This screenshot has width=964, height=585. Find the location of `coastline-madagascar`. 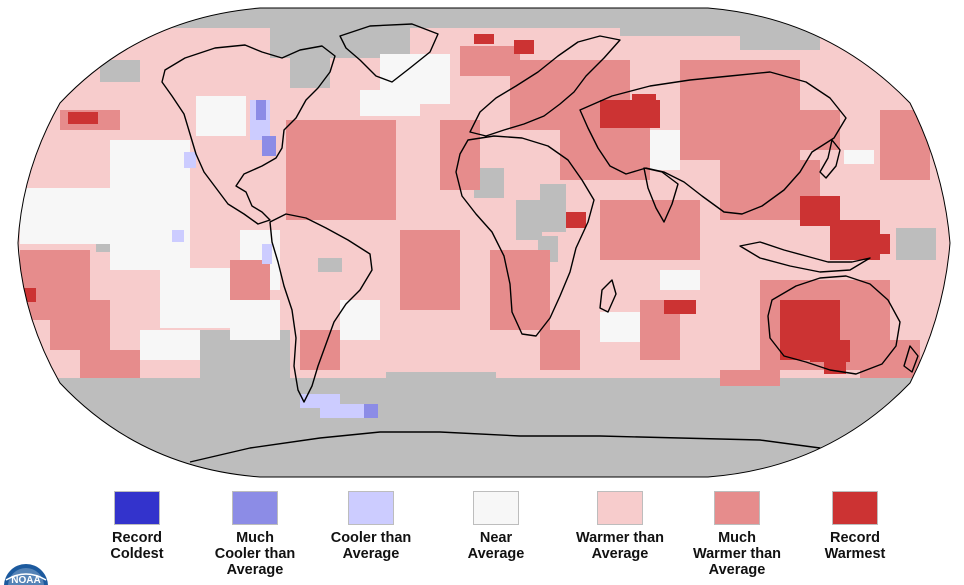

coastline-madagascar is located at coordinates (608, 296).